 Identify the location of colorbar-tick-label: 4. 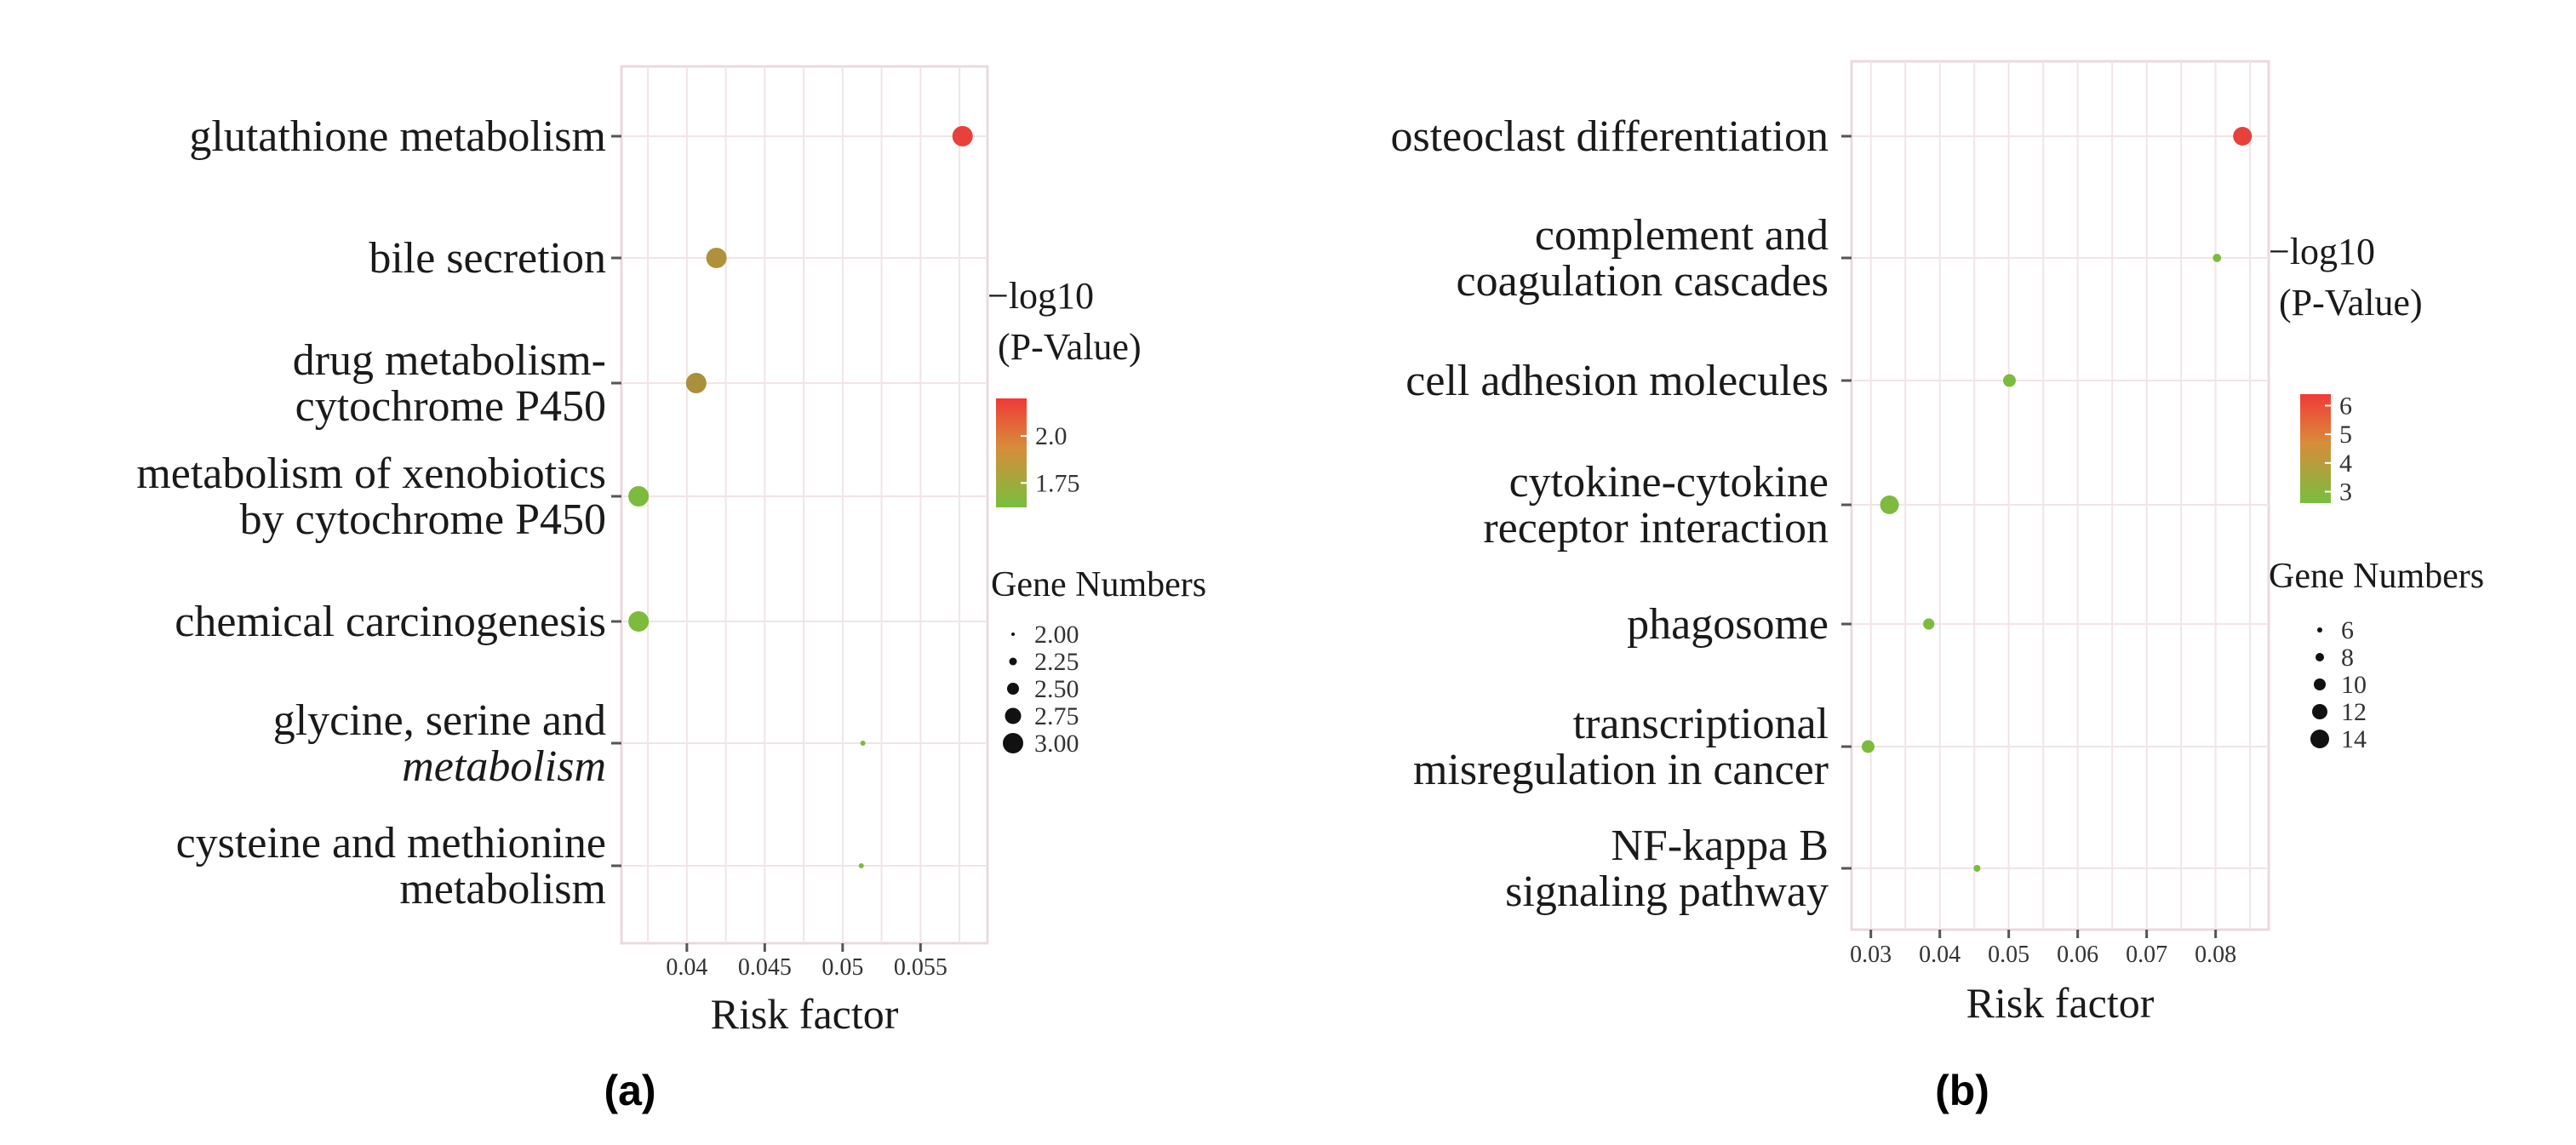
(2345, 463).